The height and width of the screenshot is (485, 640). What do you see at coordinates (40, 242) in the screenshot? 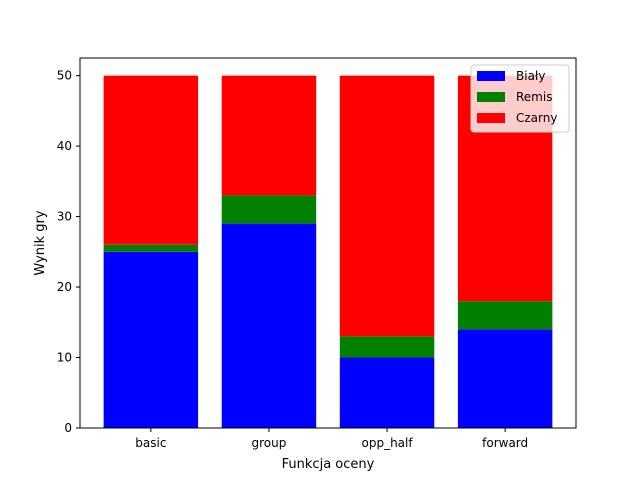
I see `y-axis-label: Wynik gry` at bounding box center [40, 242].